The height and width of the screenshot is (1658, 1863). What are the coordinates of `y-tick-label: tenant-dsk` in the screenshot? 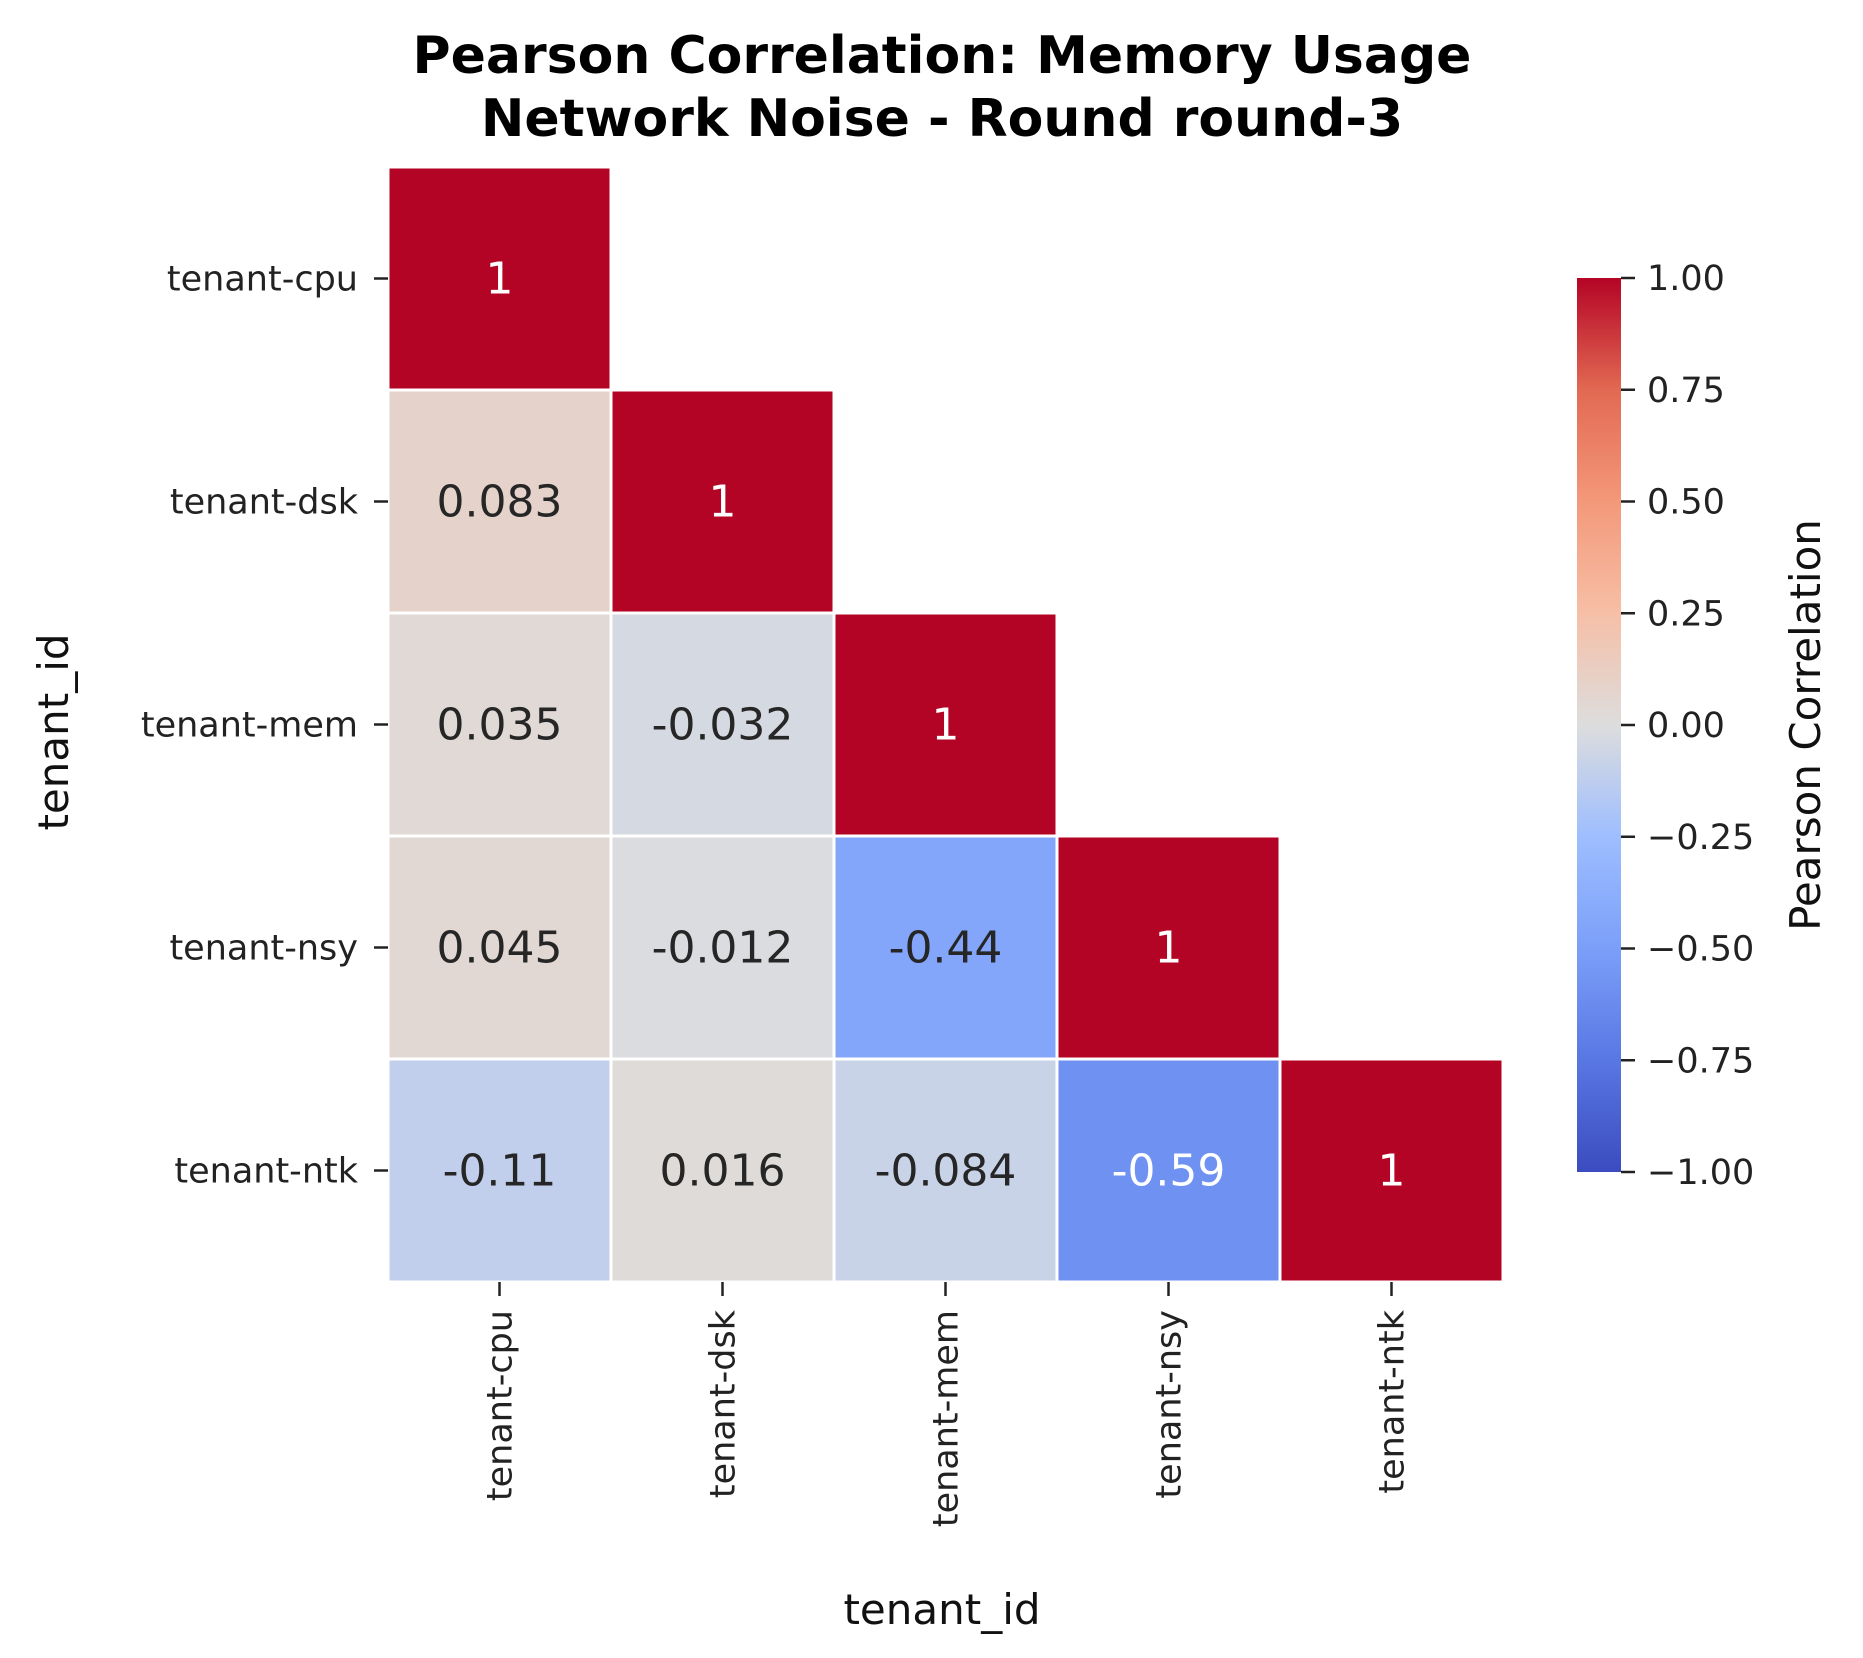 It's located at (264, 503).